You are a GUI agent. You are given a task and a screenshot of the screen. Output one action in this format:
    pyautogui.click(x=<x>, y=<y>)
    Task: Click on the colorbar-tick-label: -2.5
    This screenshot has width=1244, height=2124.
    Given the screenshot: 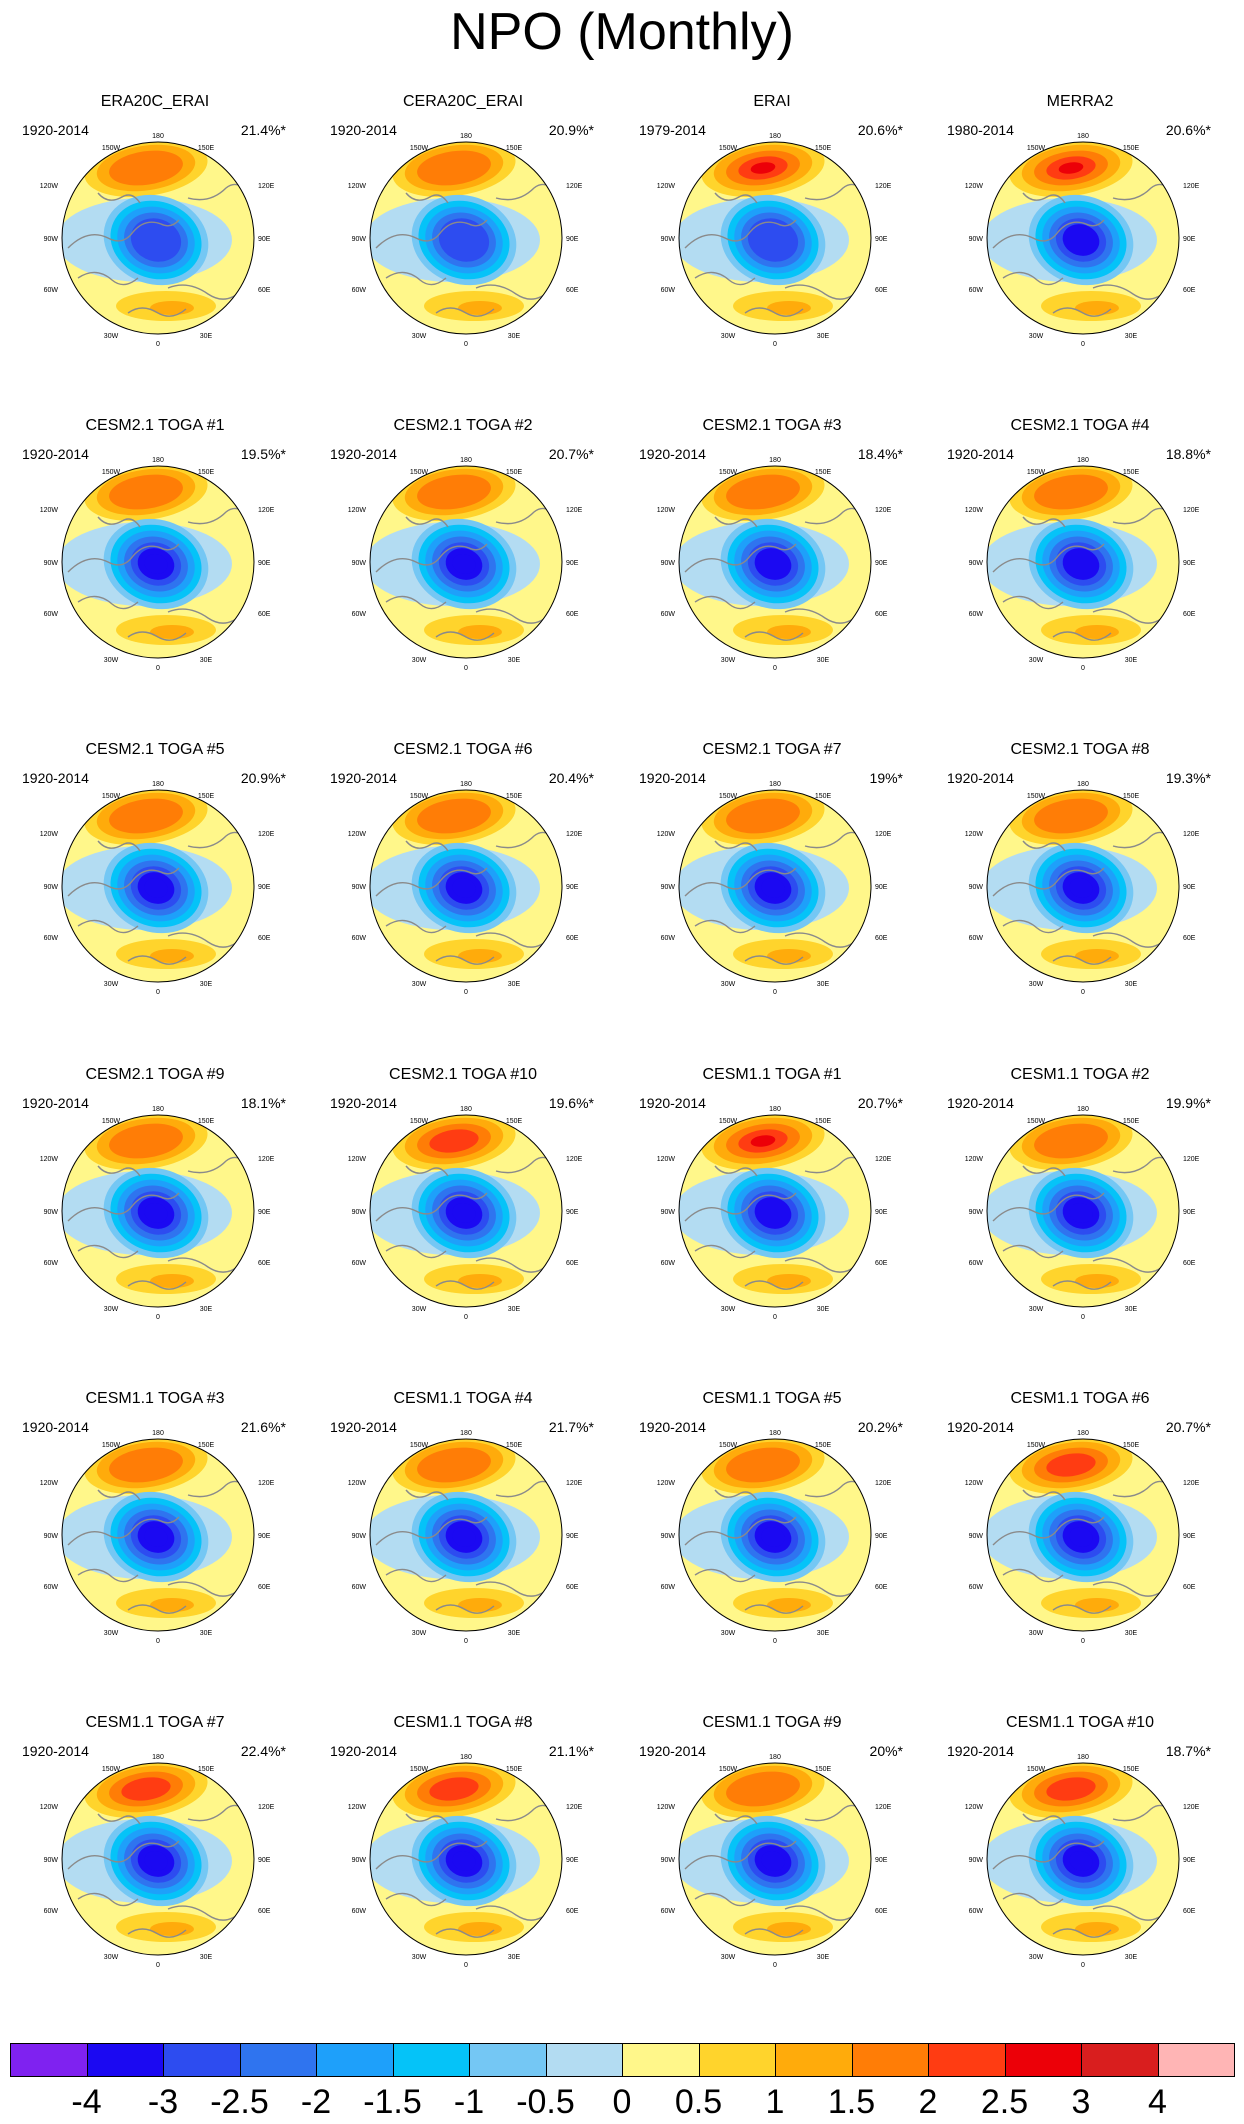 What is the action you would take?
    pyautogui.click(x=239, y=2102)
    